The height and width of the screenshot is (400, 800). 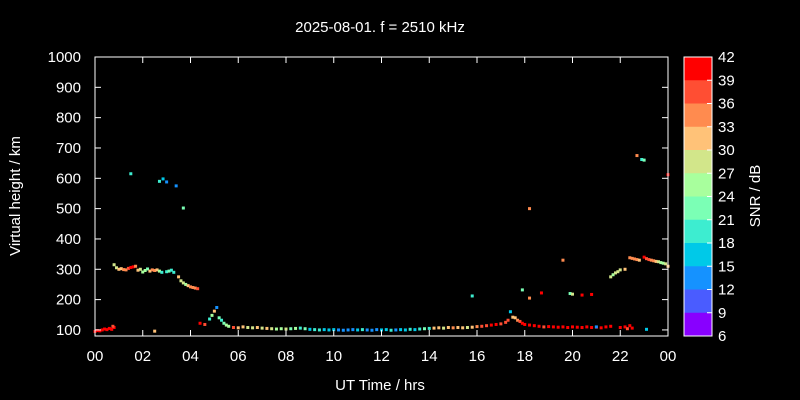 What do you see at coordinates (68, 148) in the screenshot?
I see `y-tick-label: 700` at bounding box center [68, 148].